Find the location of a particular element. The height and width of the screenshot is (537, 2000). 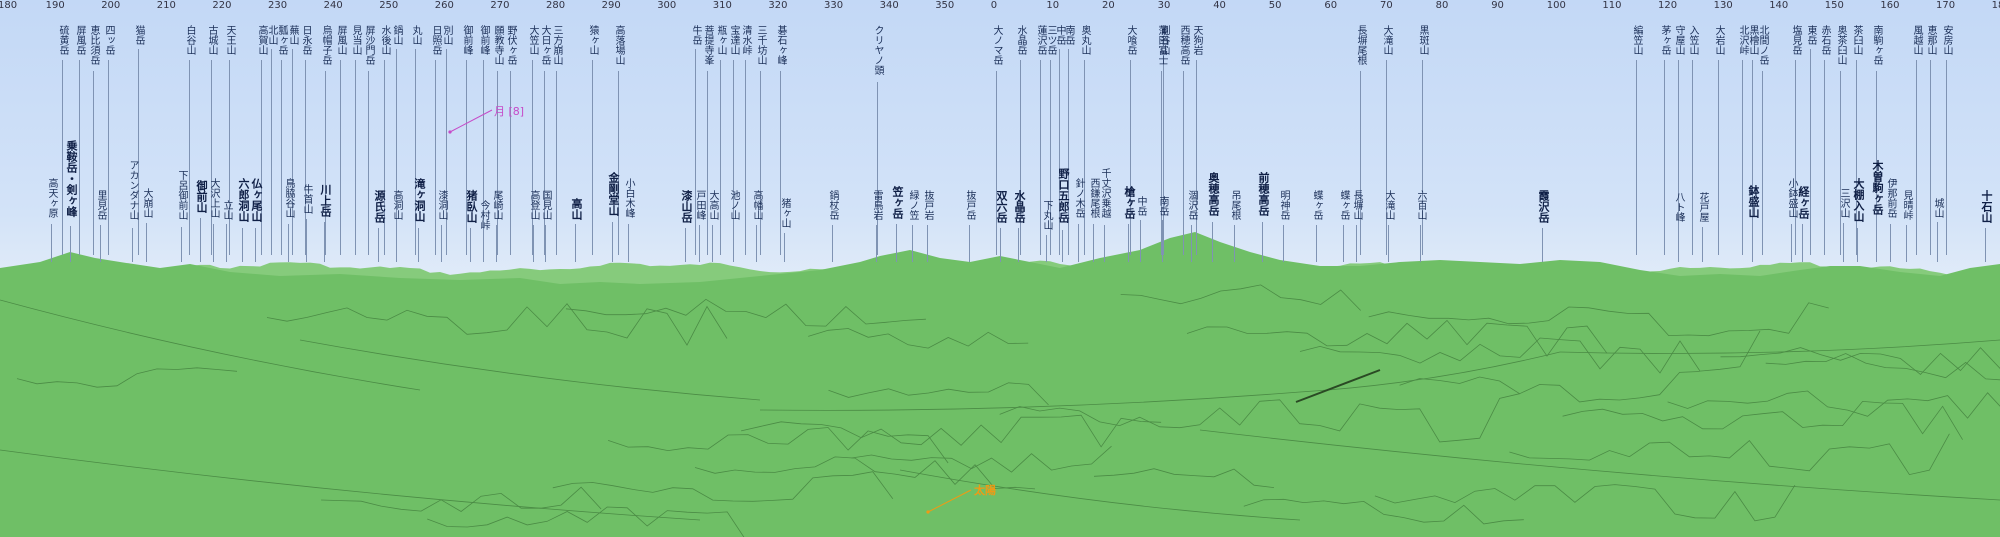

peak-label: 猿ヶ山 is located at coordinates (592, 40).